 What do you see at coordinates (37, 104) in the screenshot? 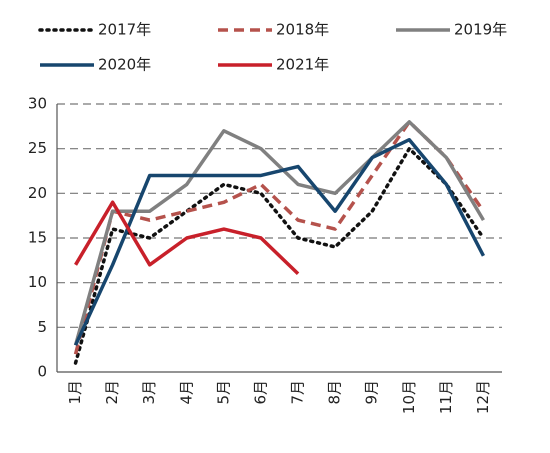
I see `y-tick-label: 30` at bounding box center [37, 104].